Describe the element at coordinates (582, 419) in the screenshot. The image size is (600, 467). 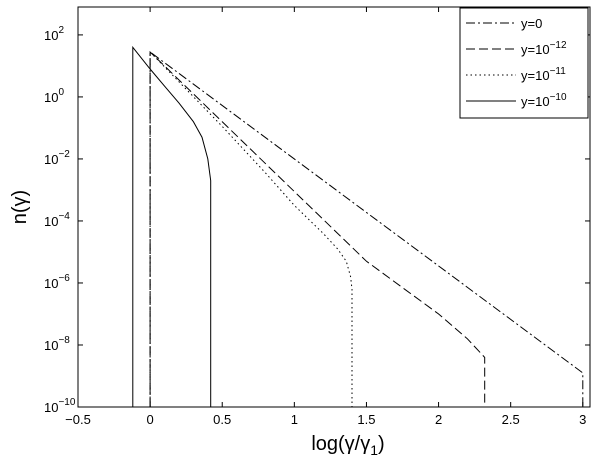
I see `x-tick-label-7: 3` at that location.